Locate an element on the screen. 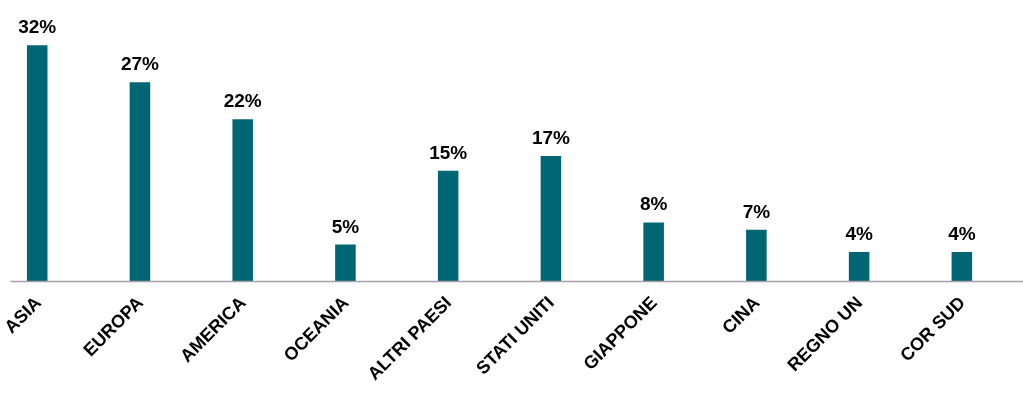 This screenshot has width=1023, height=412. data-label: 7% is located at coordinates (756, 211).